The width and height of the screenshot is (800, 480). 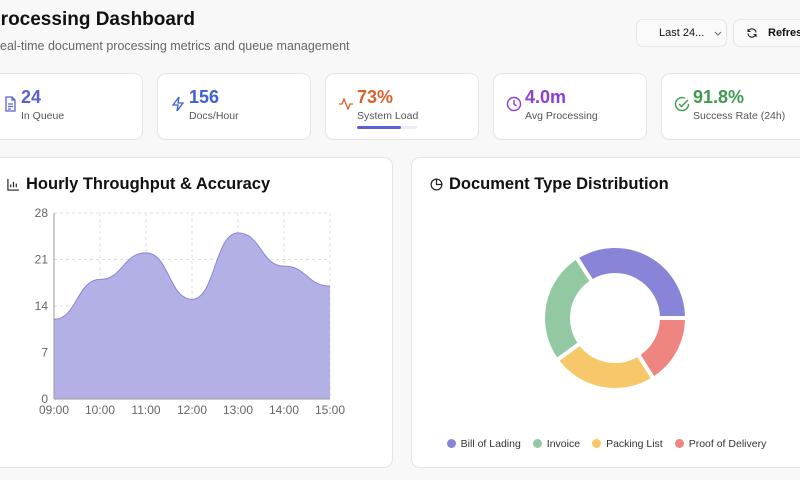 I want to click on legend-item: Invoice, so click(x=556, y=444).